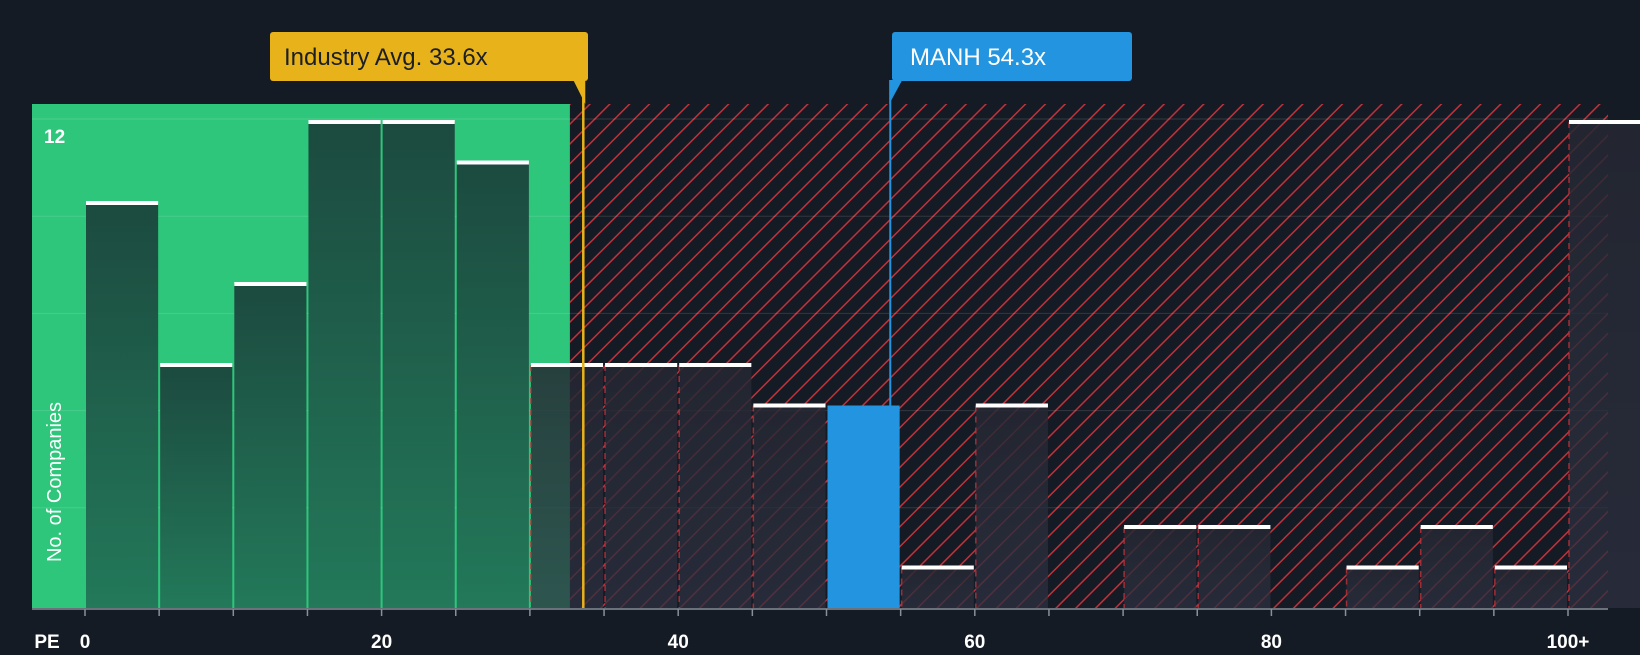 The image size is (1640, 655). Describe the element at coordinates (978, 57) in the screenshot. I see `company-pe-label: MANH 54.3x` at that location.